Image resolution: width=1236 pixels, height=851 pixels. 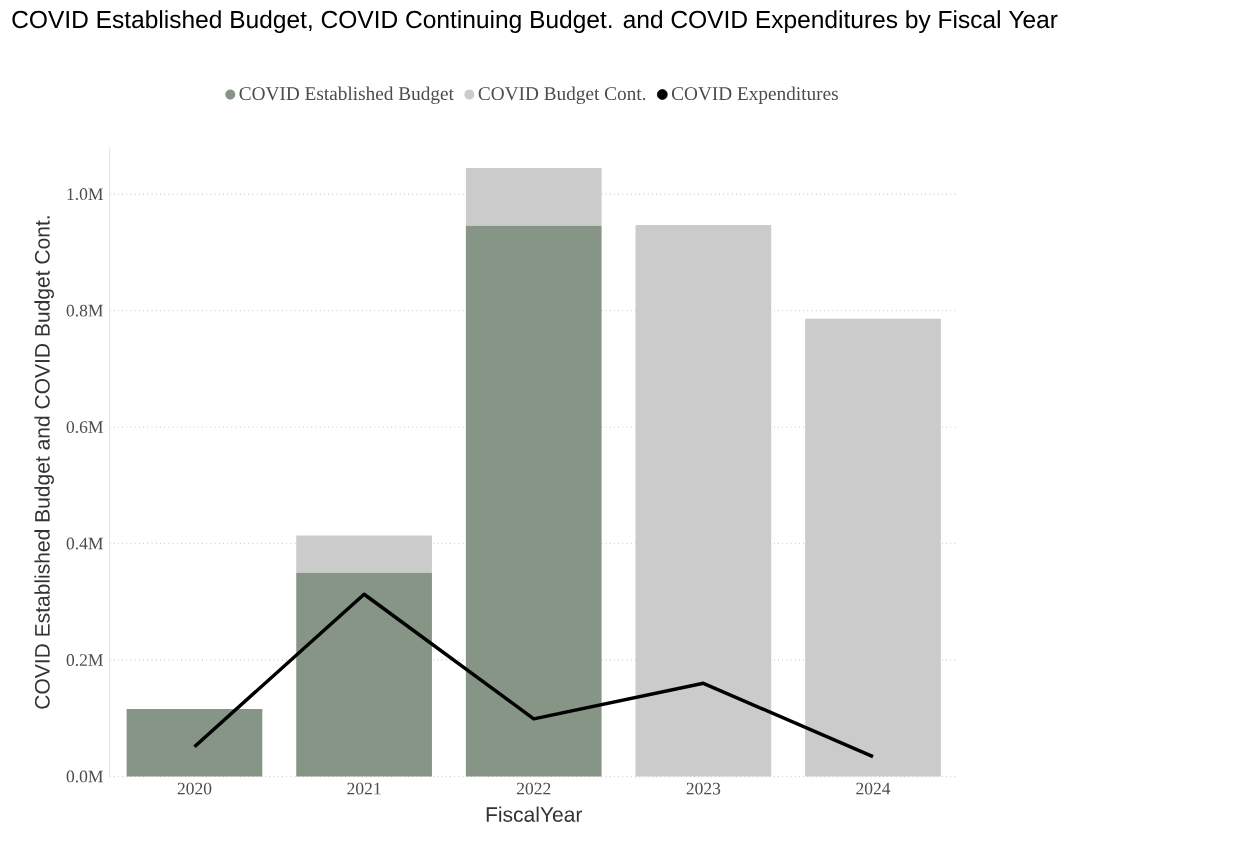 I want to click on line-series, so click(x=533, y=675).